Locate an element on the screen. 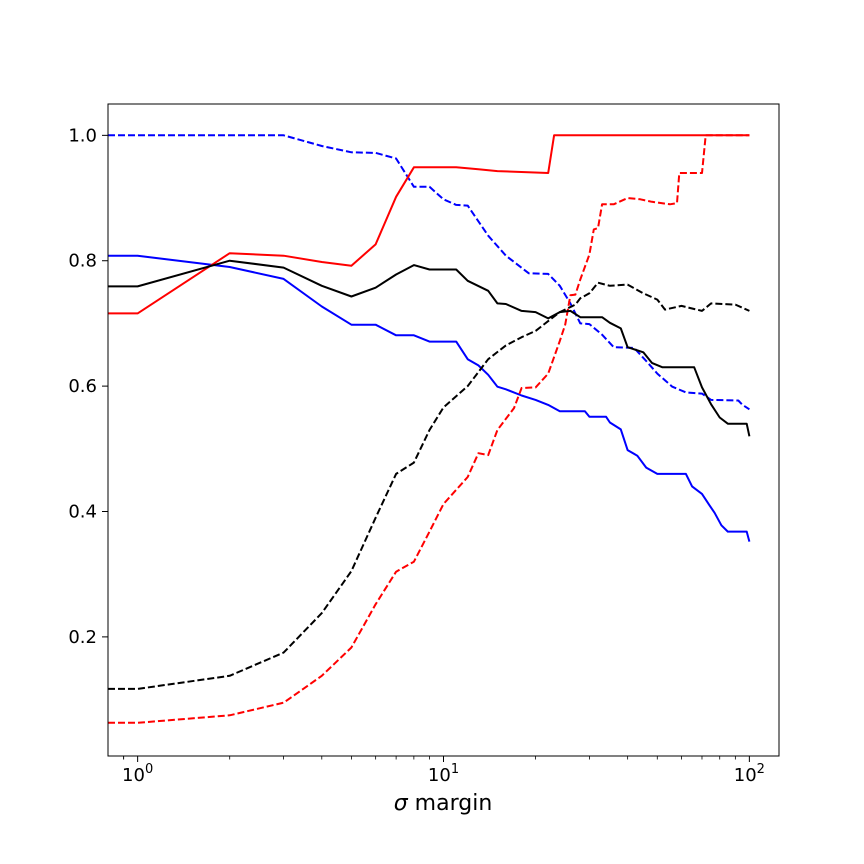 The image size is (864, 864). y-tick-label-3: 0.6 is located at coordinates (82, 386).